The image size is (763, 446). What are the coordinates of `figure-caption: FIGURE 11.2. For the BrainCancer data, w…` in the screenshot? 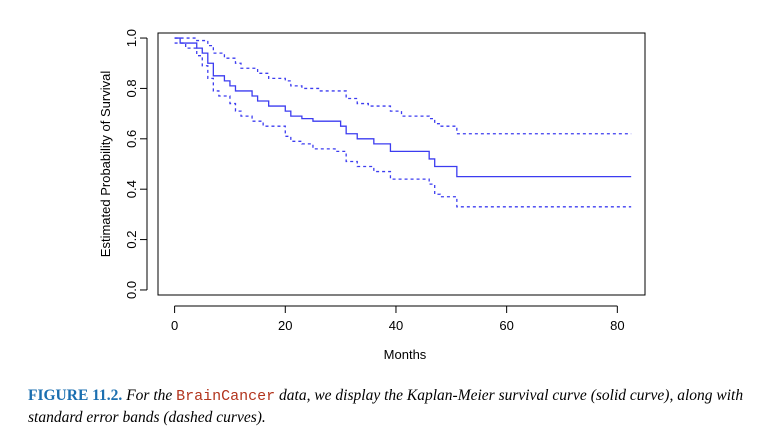 It's located at (388, 406).